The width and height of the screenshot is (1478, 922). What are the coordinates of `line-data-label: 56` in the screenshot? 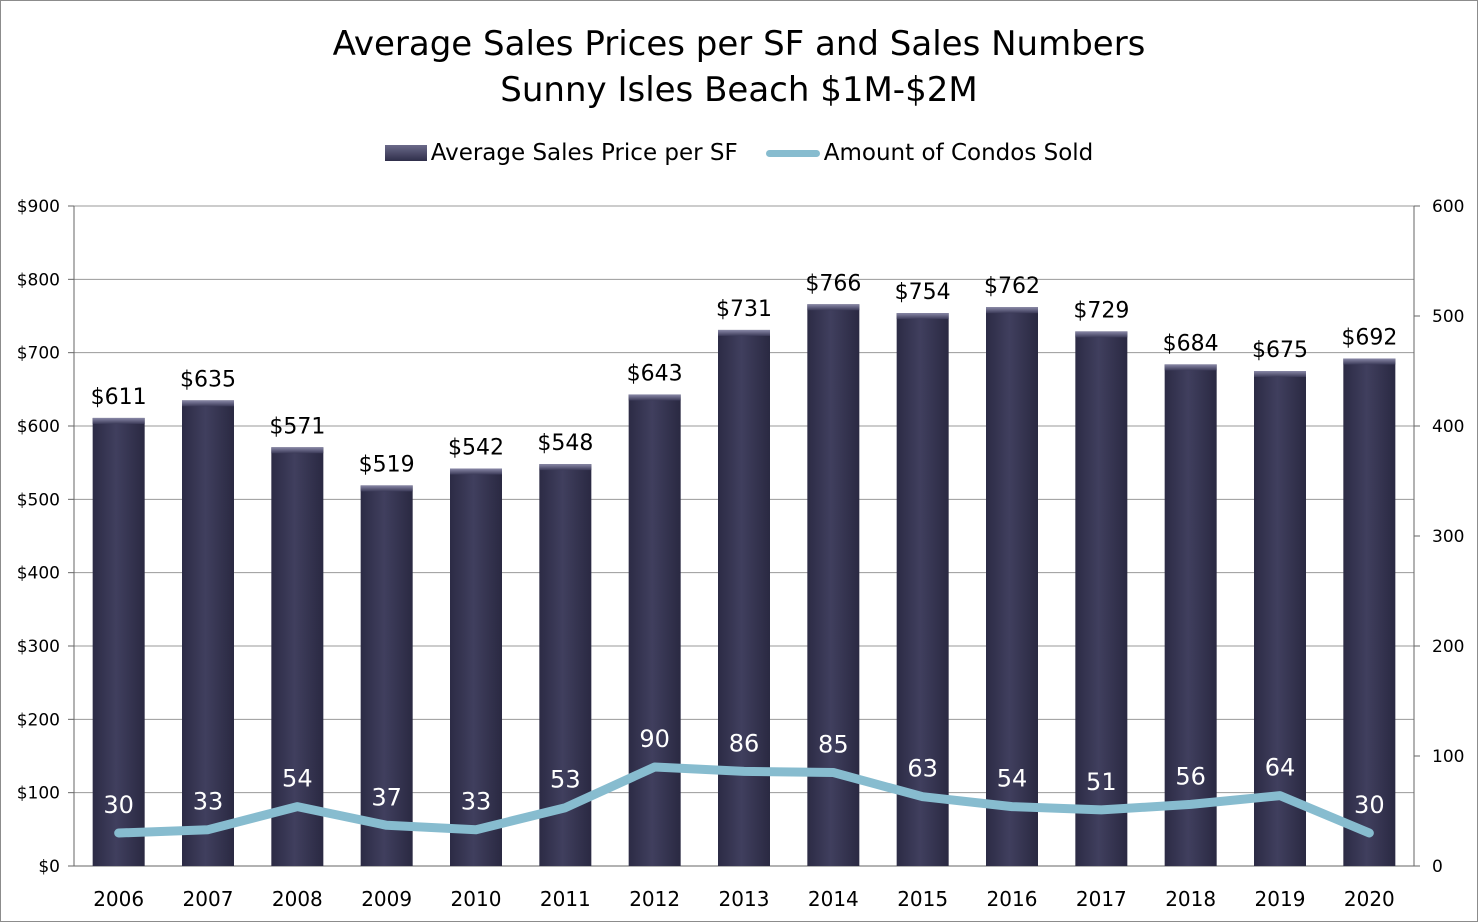 It's located at (1190, 776).